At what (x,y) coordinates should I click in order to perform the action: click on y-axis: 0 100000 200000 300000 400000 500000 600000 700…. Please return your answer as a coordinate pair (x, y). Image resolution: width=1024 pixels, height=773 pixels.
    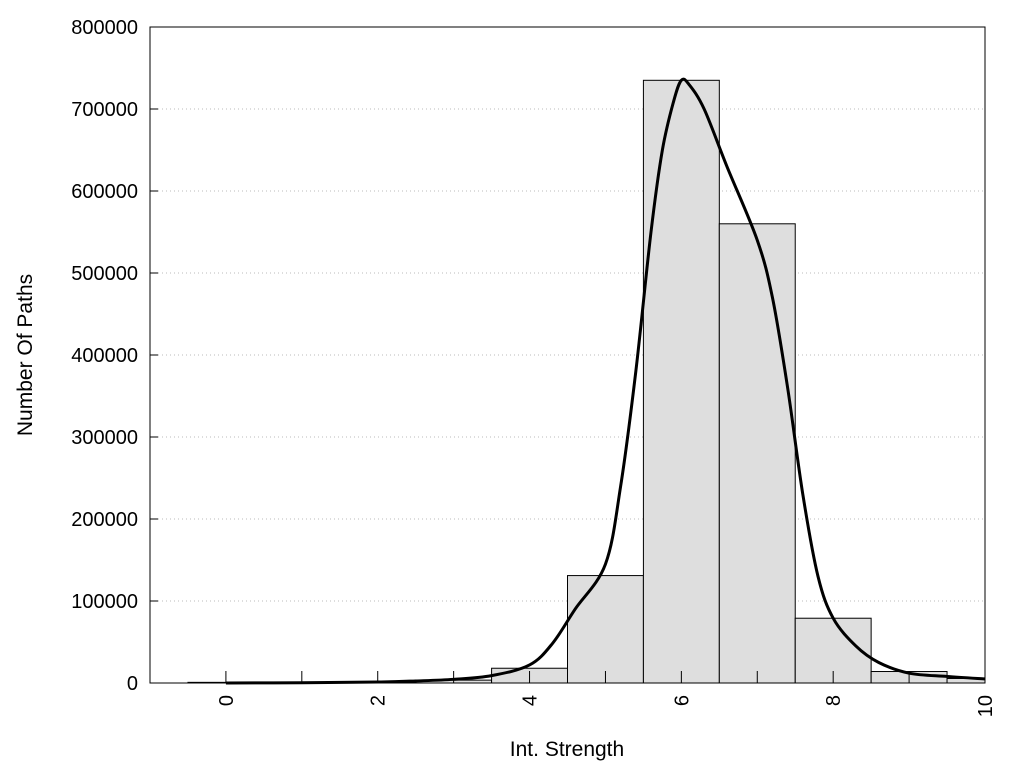
    Looking at the image, I should click on (114, 356).